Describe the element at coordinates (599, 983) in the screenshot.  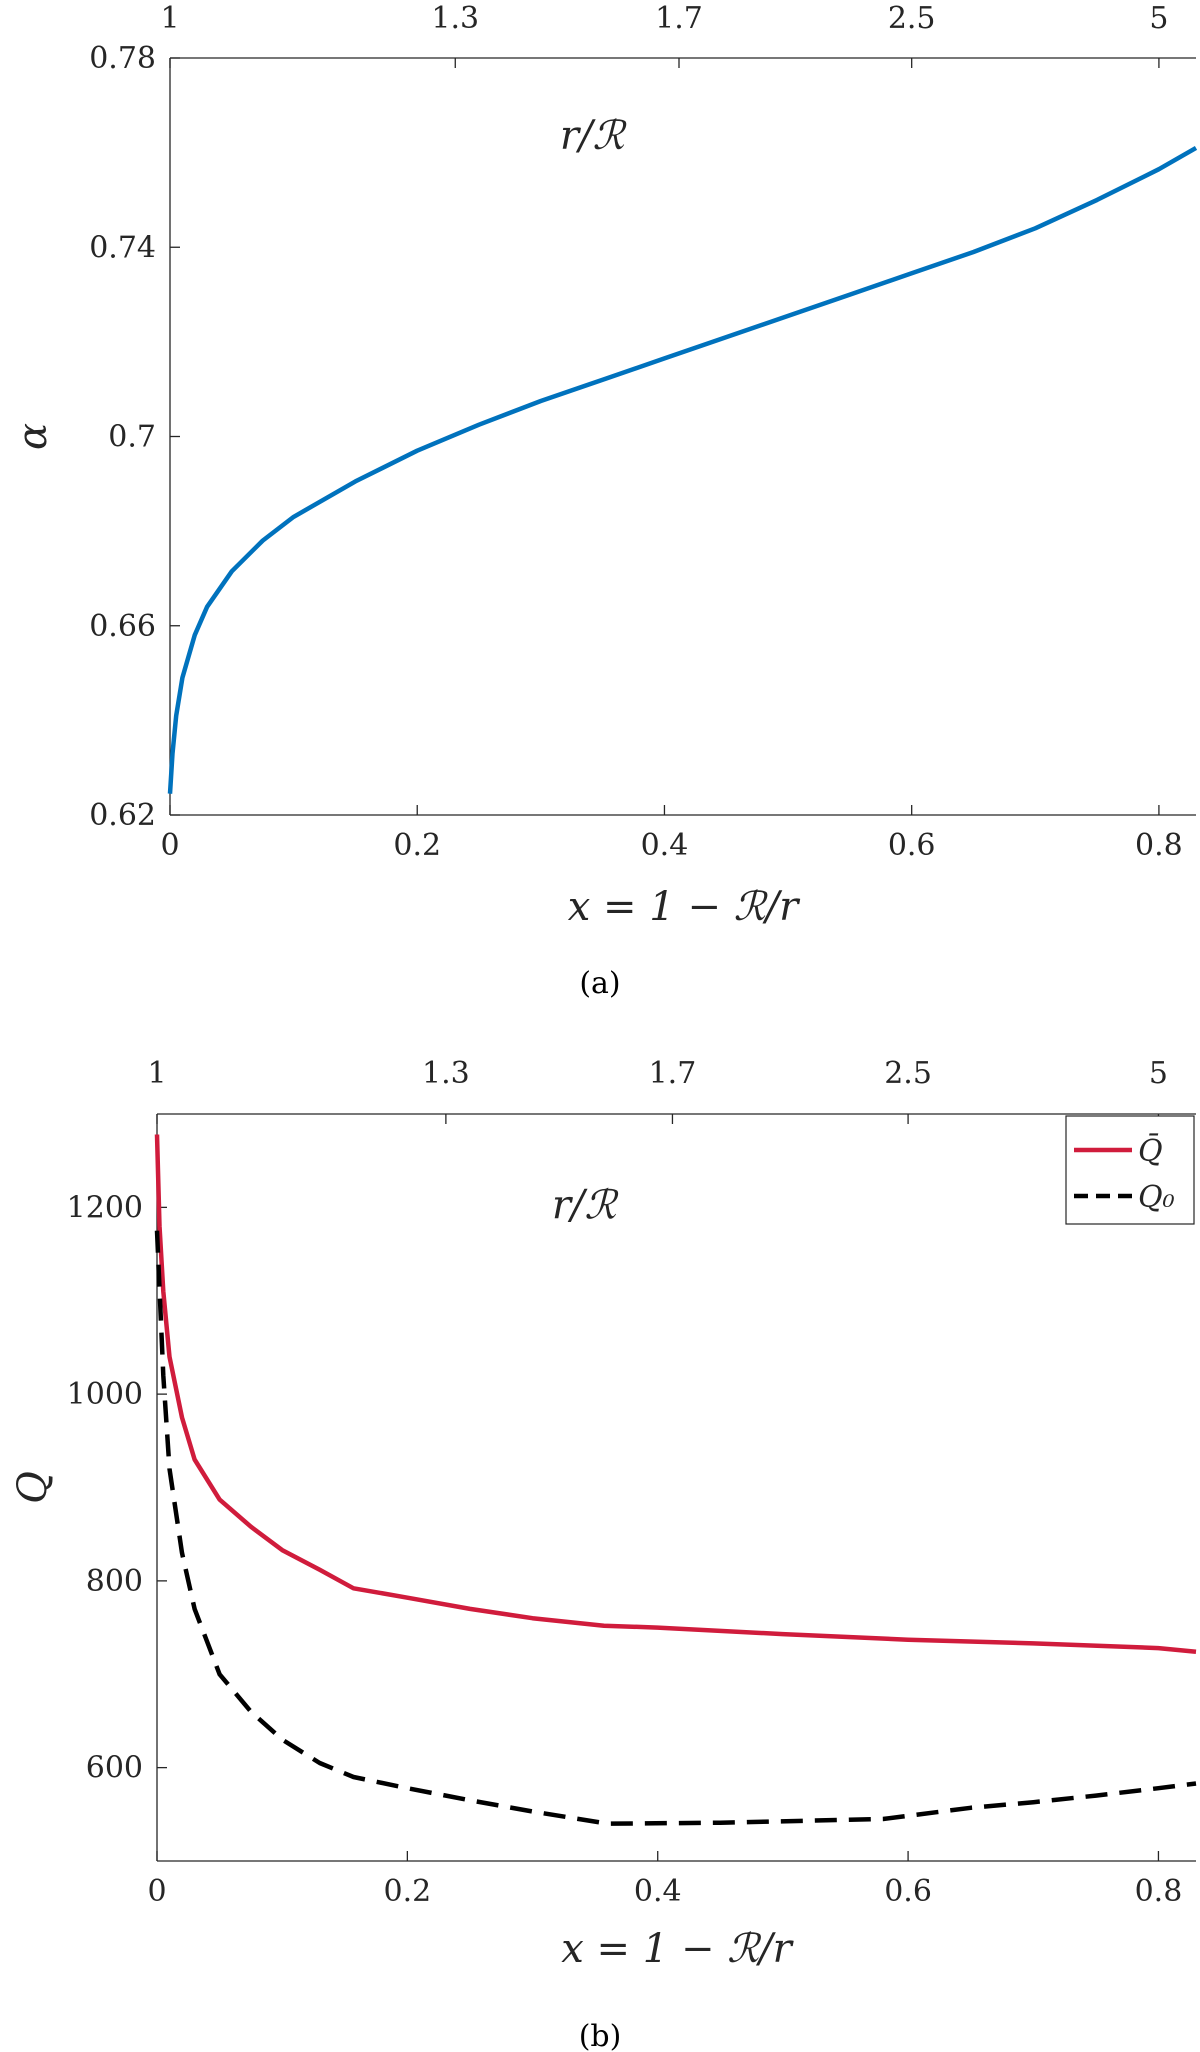
I see `figure-caption: (a)` at that location.